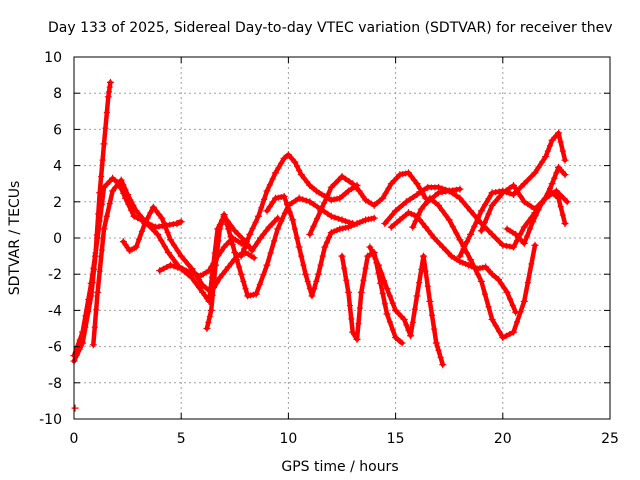 The image size is (640, 480). Describe the element at coordinates (57, 239) in the screenshot. I see `y-tick-label: 0` at that location.